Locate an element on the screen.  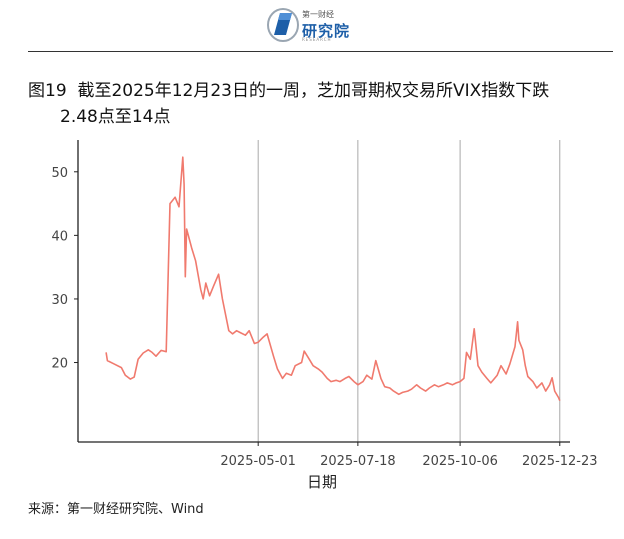
x-tick-label-2025-10-06: 2025-10-06 is located at coordinates (460, 461).